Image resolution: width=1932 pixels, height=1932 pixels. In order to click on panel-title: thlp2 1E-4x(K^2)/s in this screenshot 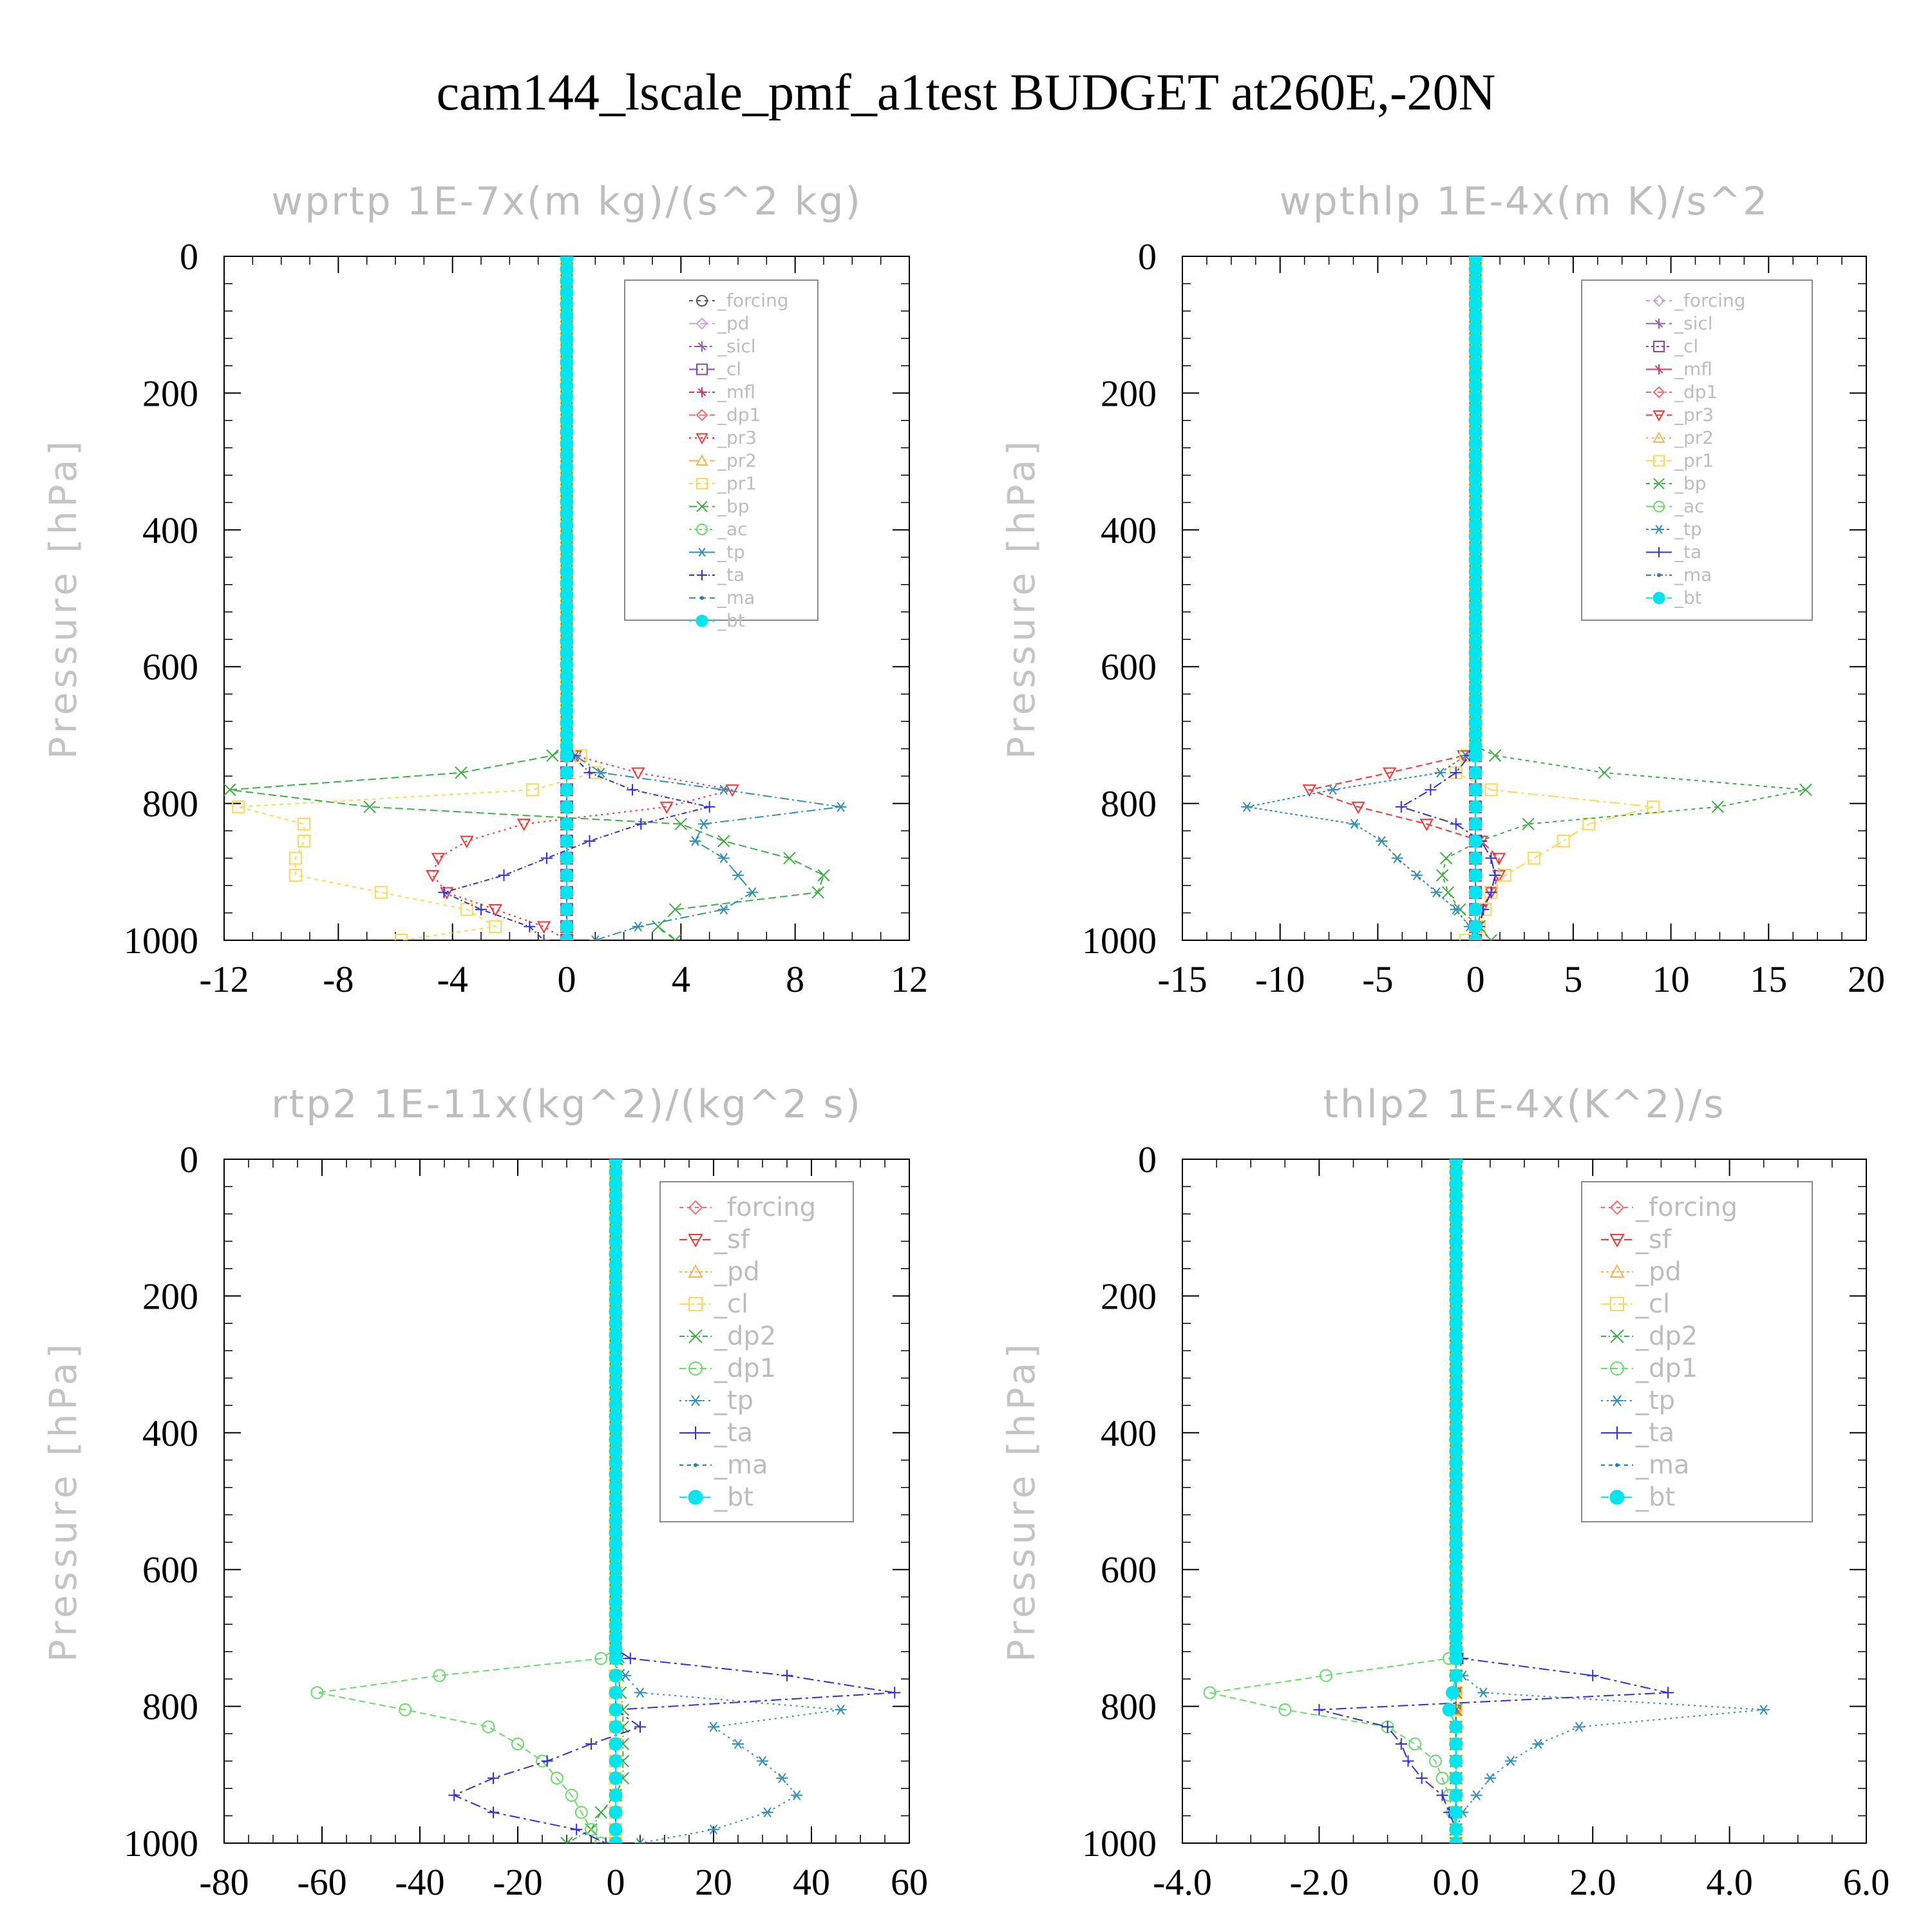, I will do `click(1524, 1104)`.